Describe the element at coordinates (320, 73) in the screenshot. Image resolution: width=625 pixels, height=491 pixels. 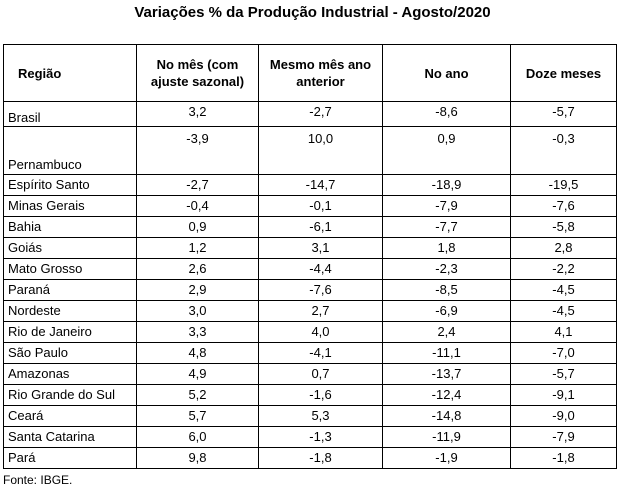
I see `header-mesmo-mes: Mesmo mês ano anterior` at that location.